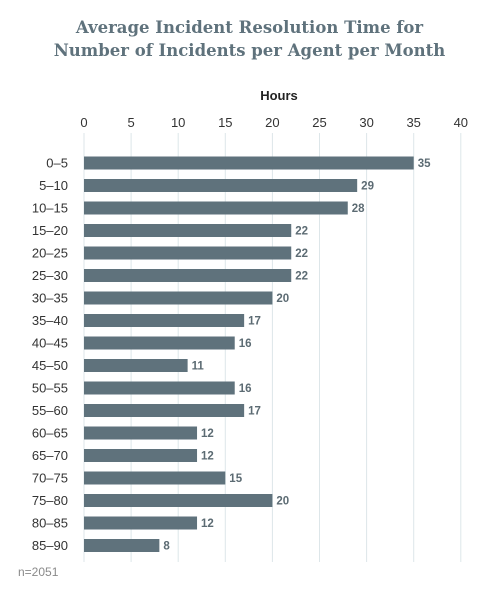 The height and width of the screenshot is (600, 499). I want to click on category-label-8: 35–40, so click(50, 320).